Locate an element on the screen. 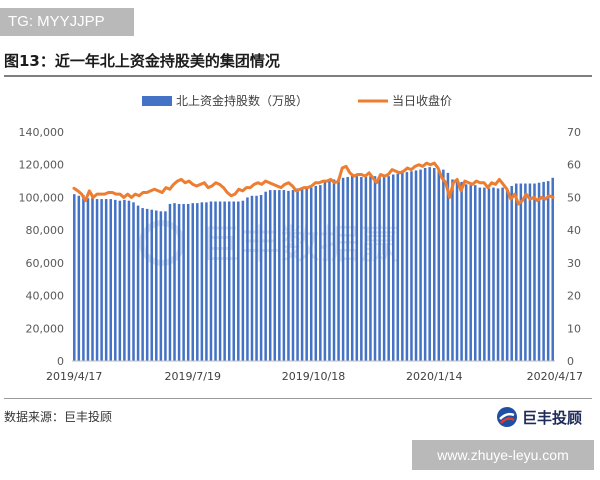 The image size is (600, 480). y-tick-label: 0 is located at coordinates (60, 361).